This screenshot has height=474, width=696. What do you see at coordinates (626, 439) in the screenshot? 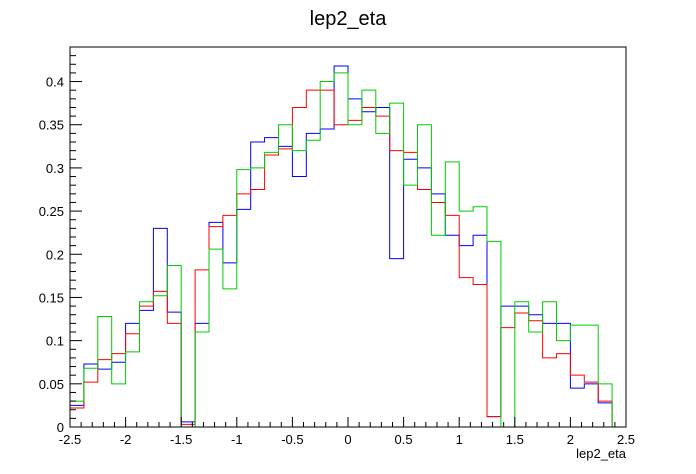
I see `x-tick-label: 2.5` at bounding box center [626, 439].